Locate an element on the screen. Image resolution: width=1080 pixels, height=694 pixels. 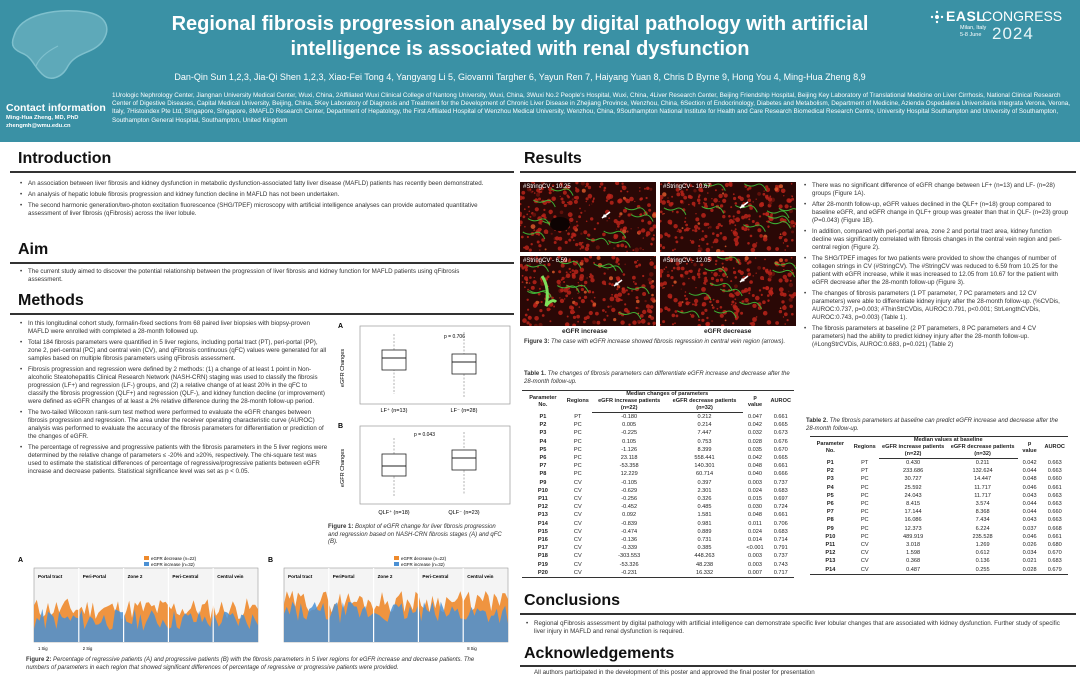
results-rule is located at coordinates (798, 172).